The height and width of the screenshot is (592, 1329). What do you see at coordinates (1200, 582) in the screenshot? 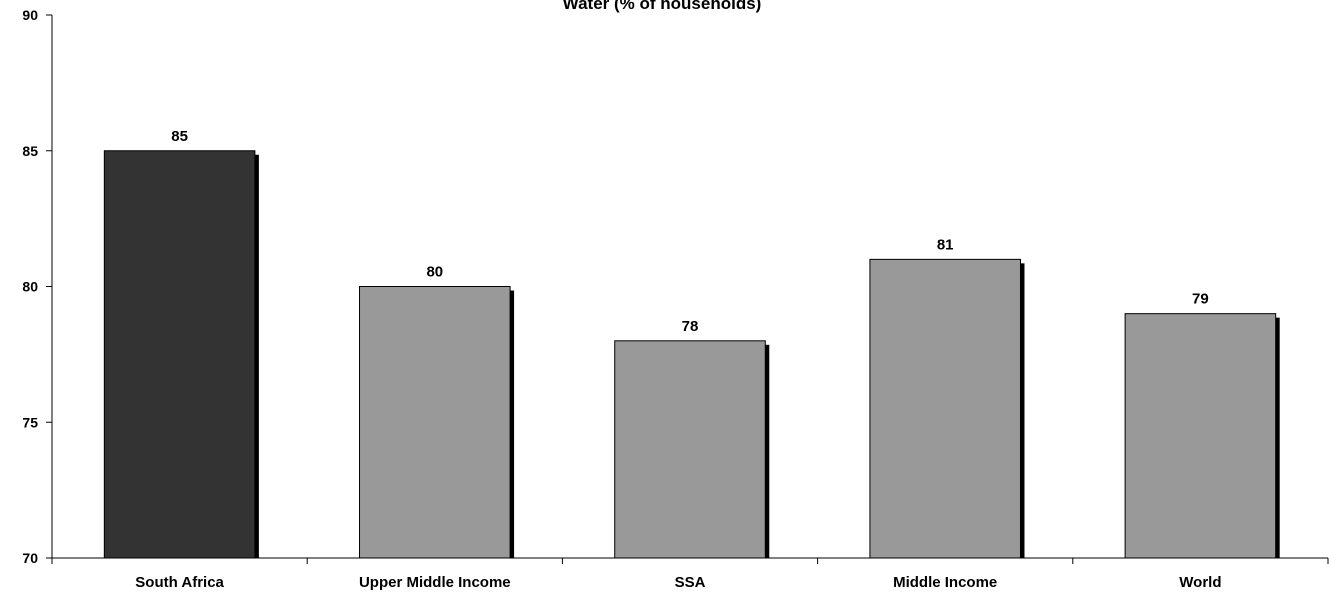
I see `x-tick-label: World` at bounding box center [1200, 582].